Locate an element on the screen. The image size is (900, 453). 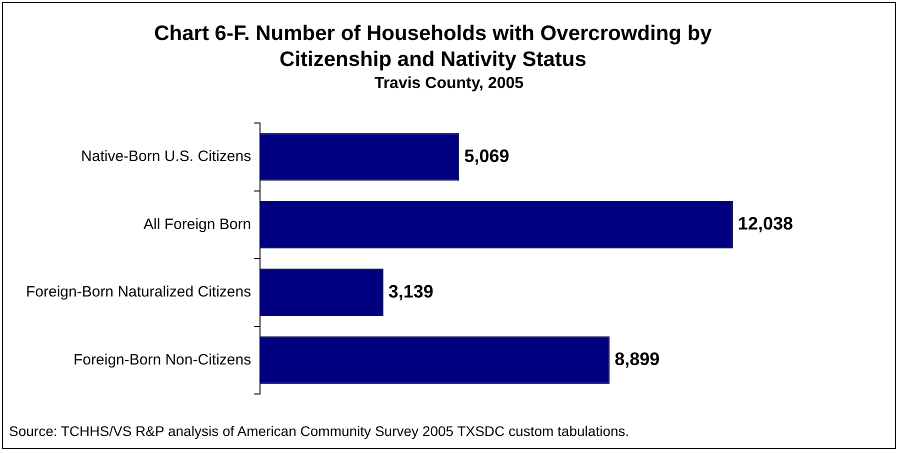
chart-subtitle: Travis County, 2005 is located at coordinates (449, 84).